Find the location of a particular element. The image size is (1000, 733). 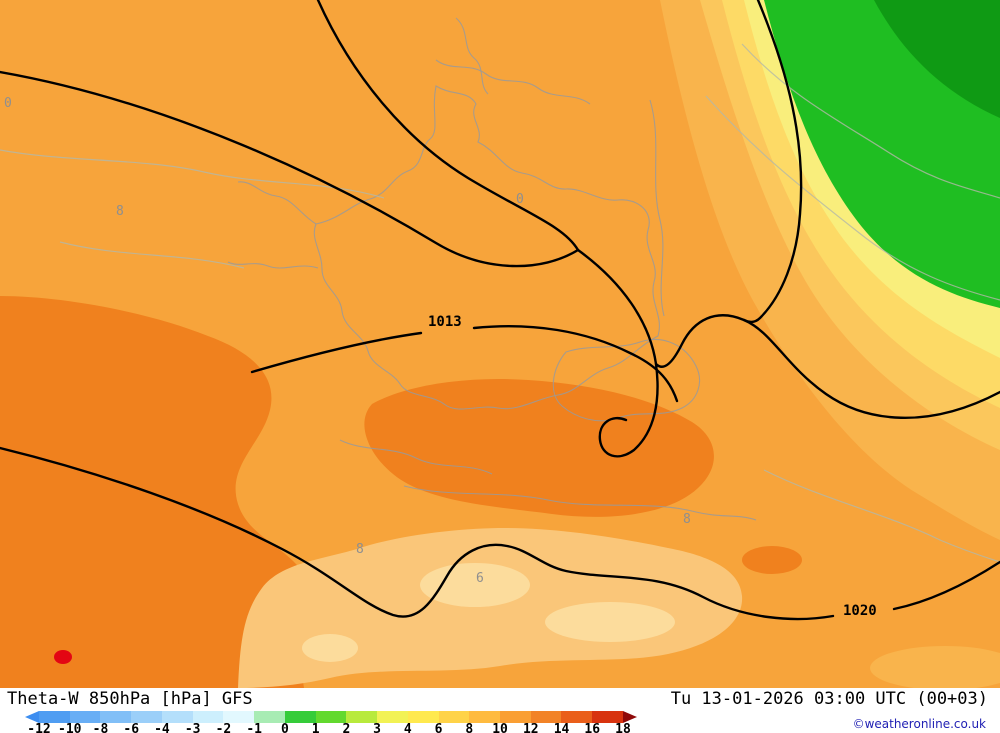

border-czech is located at coordinates (626, 380).